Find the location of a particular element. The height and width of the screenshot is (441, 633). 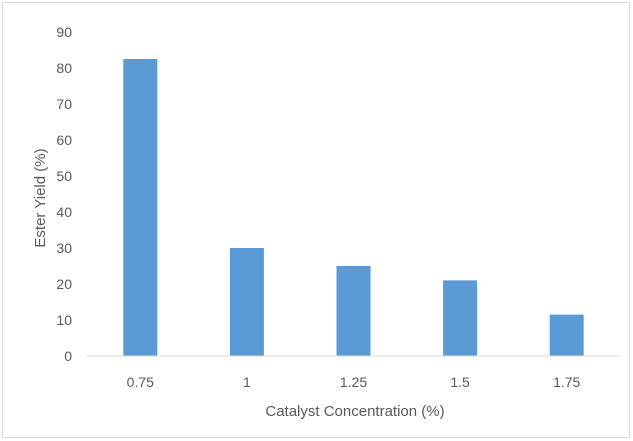

x-axis-title: Catalyst Concentration (%) is located at coordinates (354, 411).